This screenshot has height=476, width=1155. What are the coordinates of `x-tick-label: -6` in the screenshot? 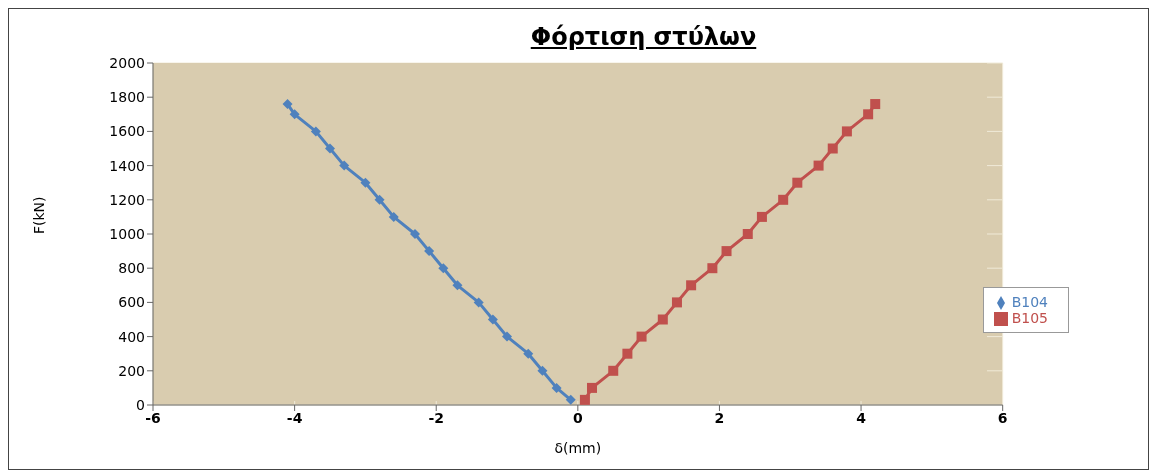 It's located at (153, 417).